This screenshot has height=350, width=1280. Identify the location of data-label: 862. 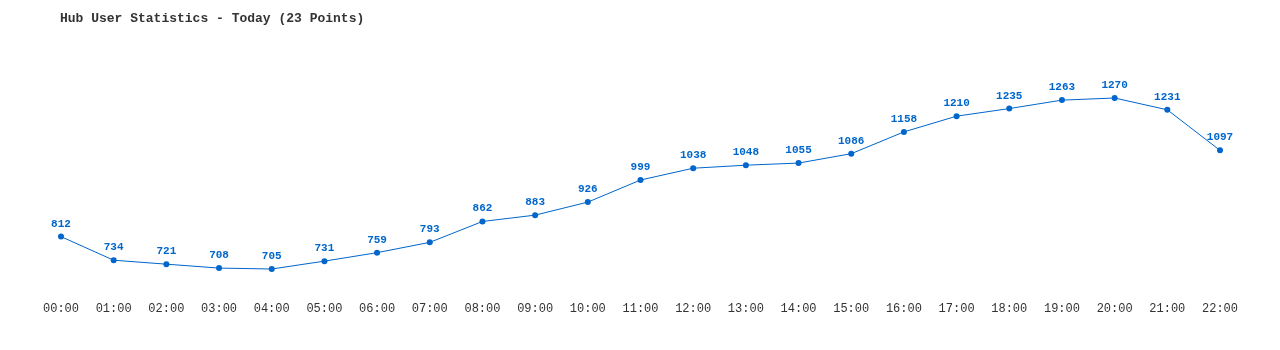
(482, 208).